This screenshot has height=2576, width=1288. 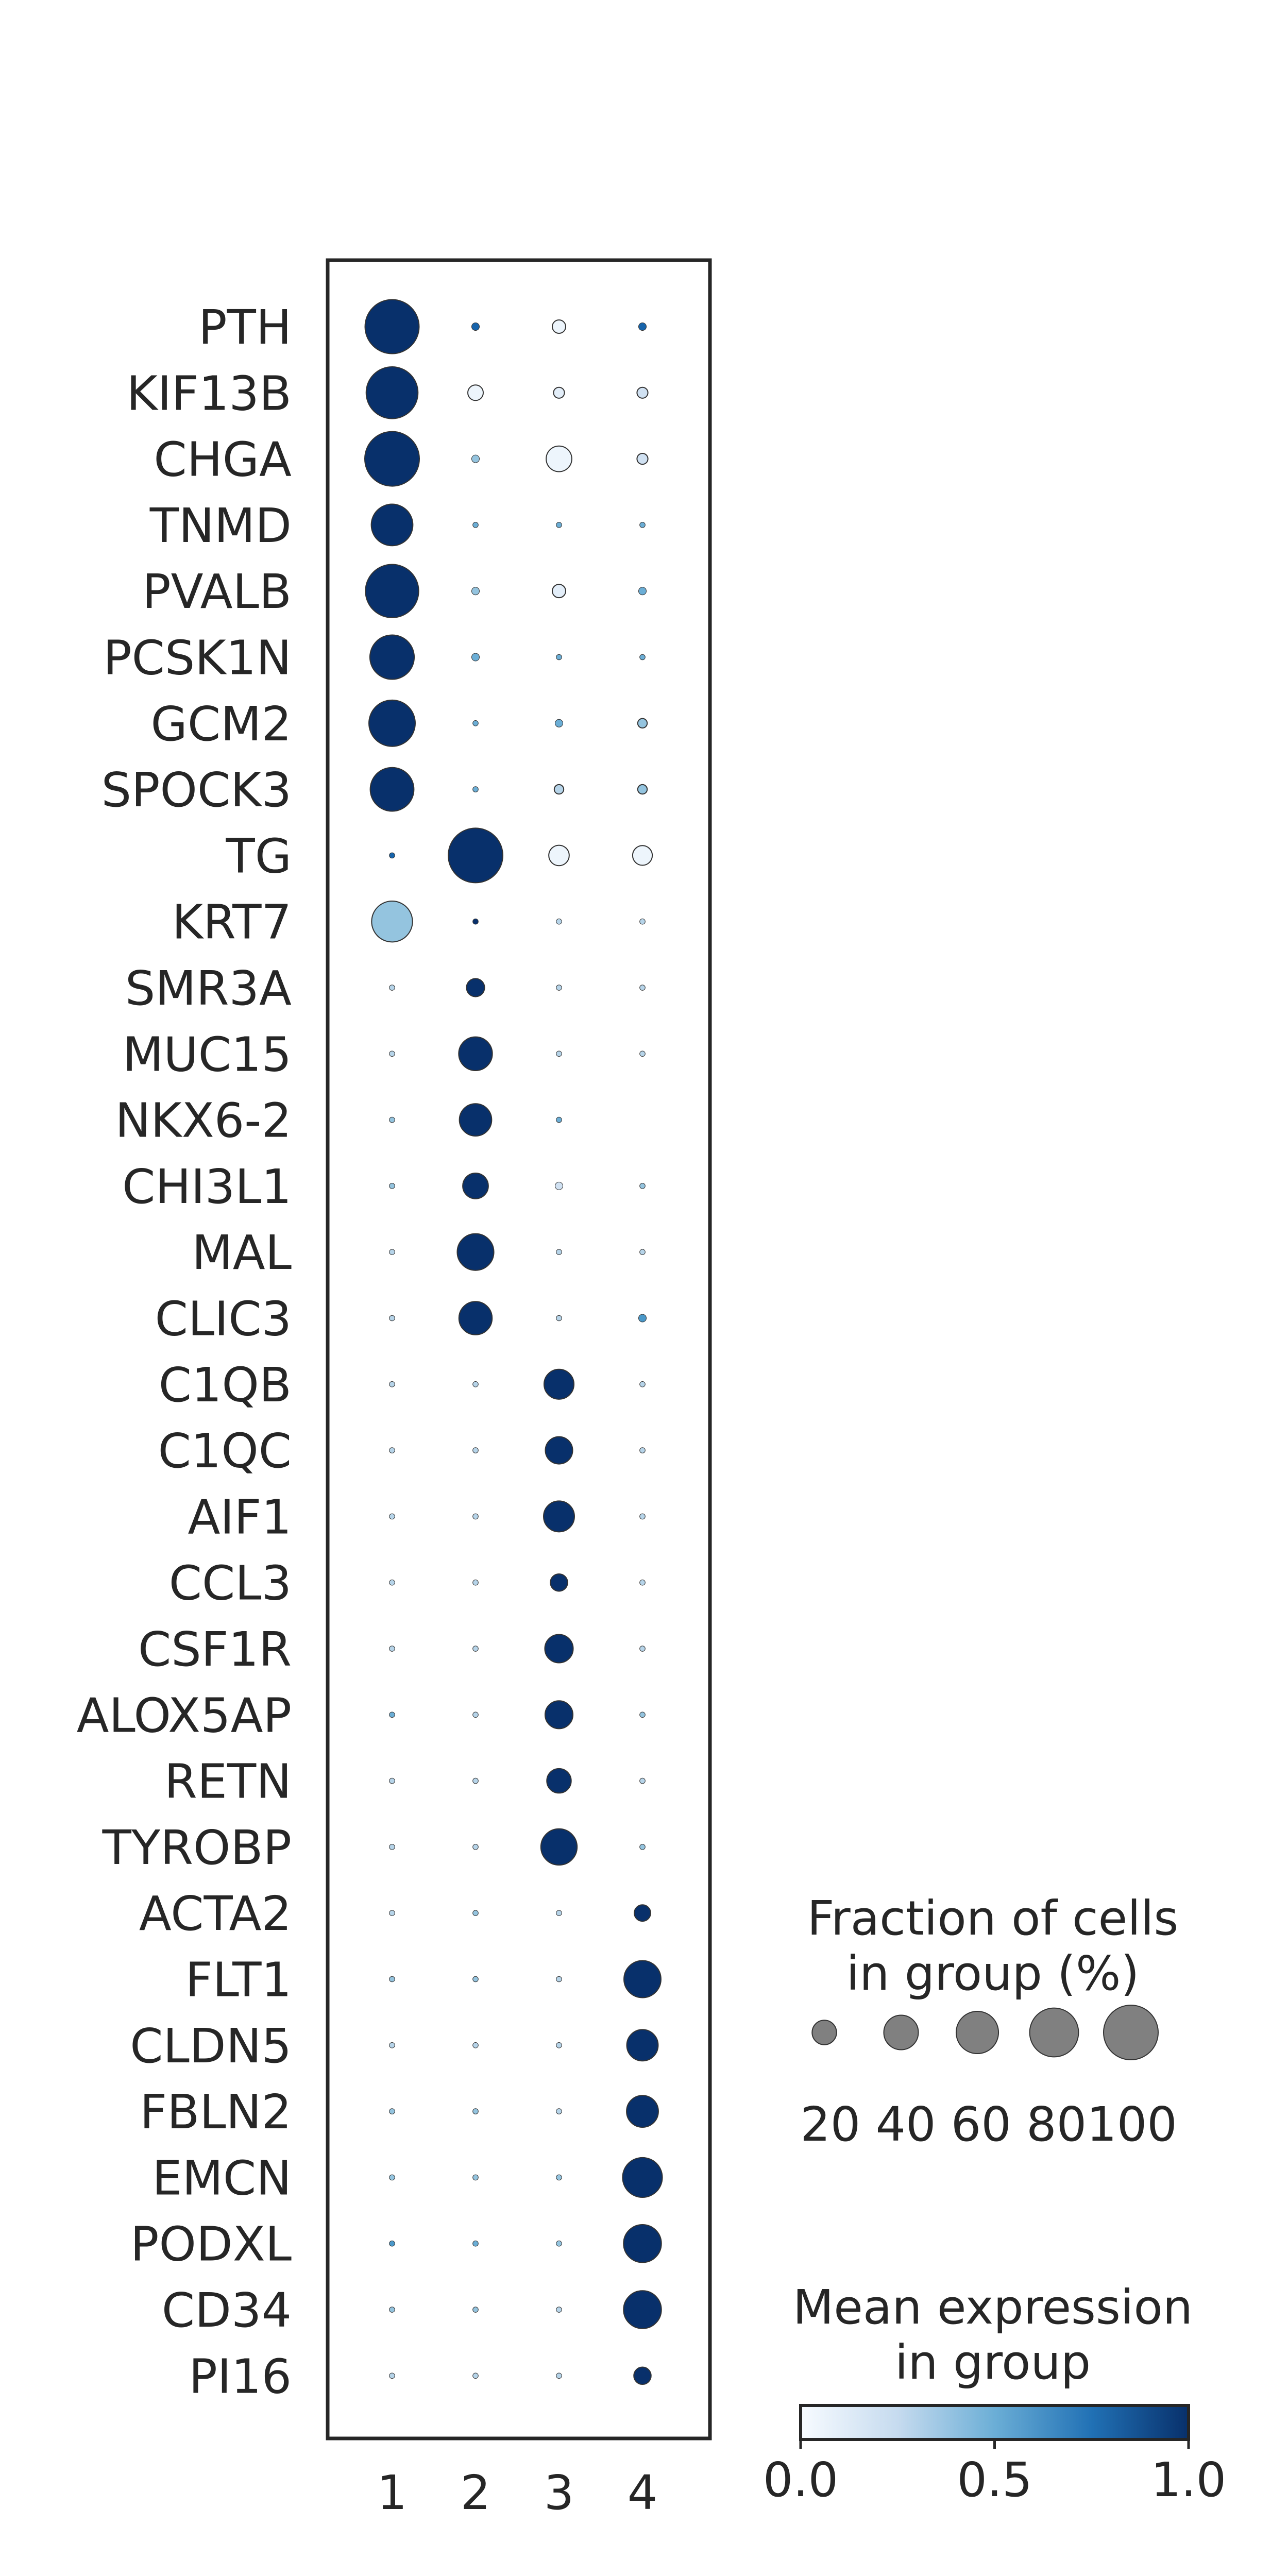 I want to click on gene-label-pcsk1n: PCSK1N, so click(x=197, y=658).